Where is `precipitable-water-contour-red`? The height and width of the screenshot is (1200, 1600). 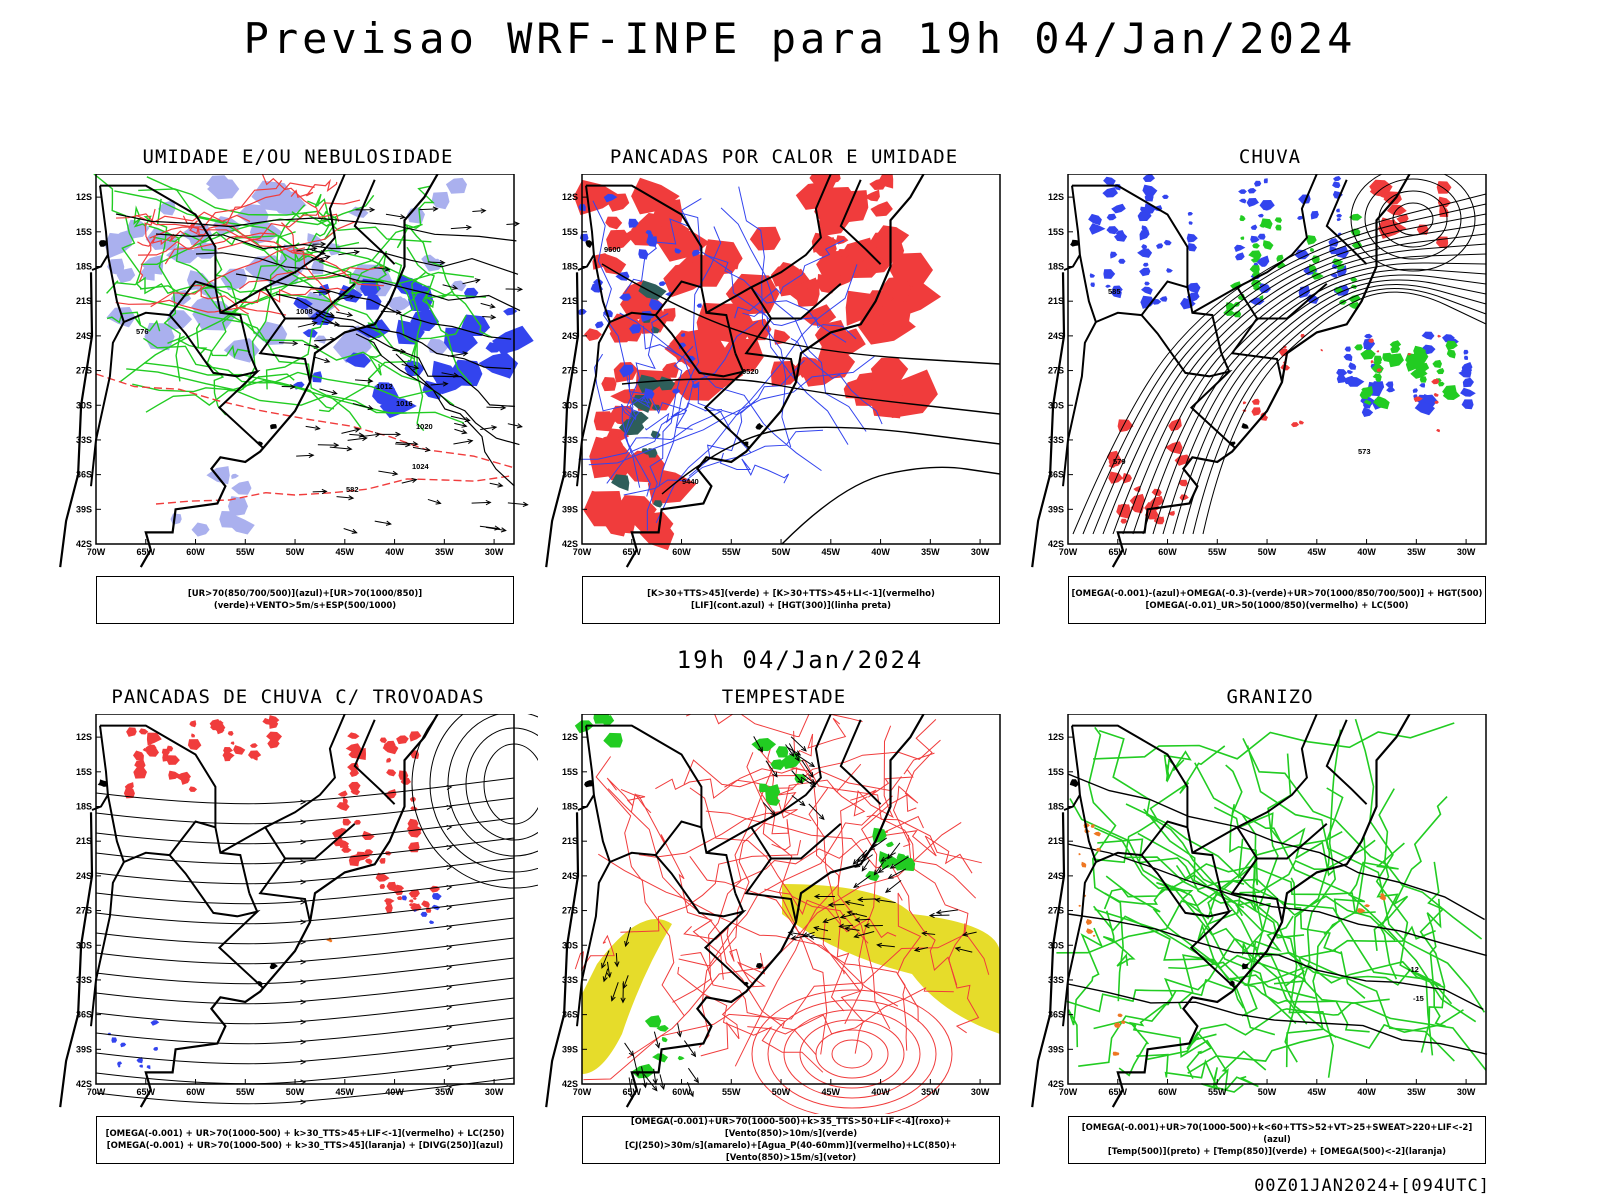
precipitable-water-contour-red is located at coordinates (748, 930).